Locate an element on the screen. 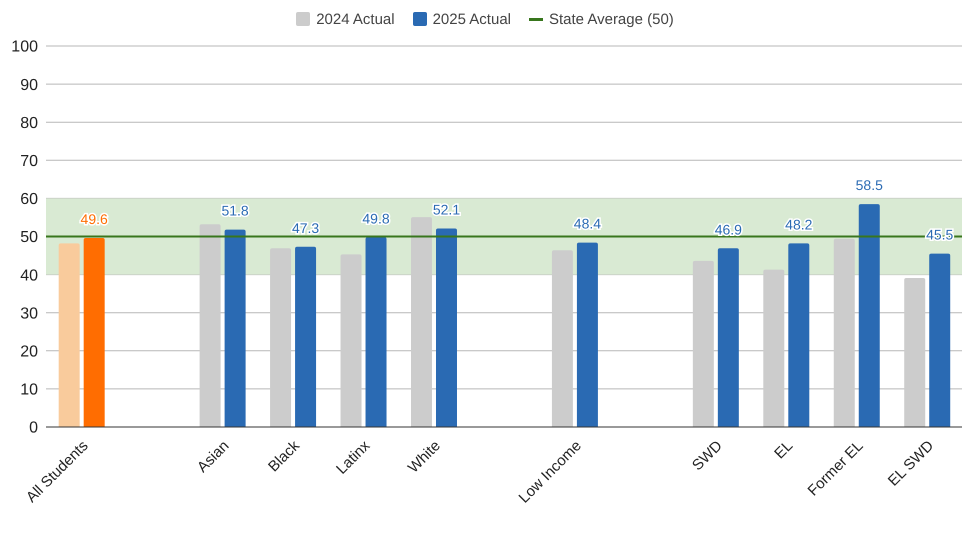  y-tick-label: 10 is located at coordinates (29, 390).